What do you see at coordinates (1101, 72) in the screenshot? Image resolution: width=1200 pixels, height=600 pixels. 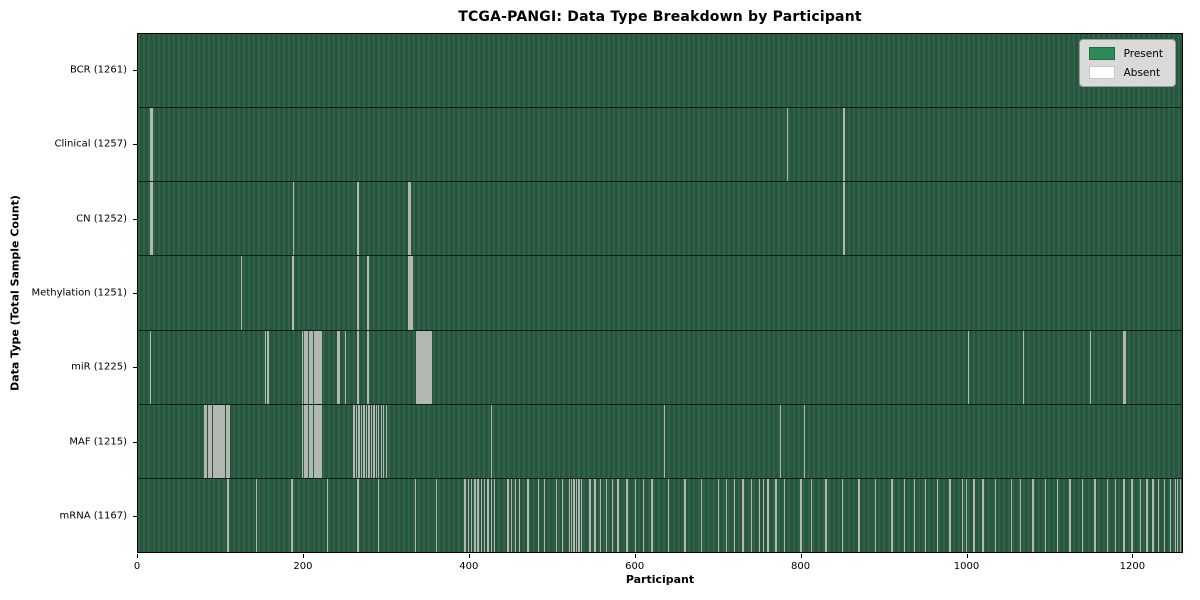 I see `legend-swatch-absent` at bounding box center [1101, 72].